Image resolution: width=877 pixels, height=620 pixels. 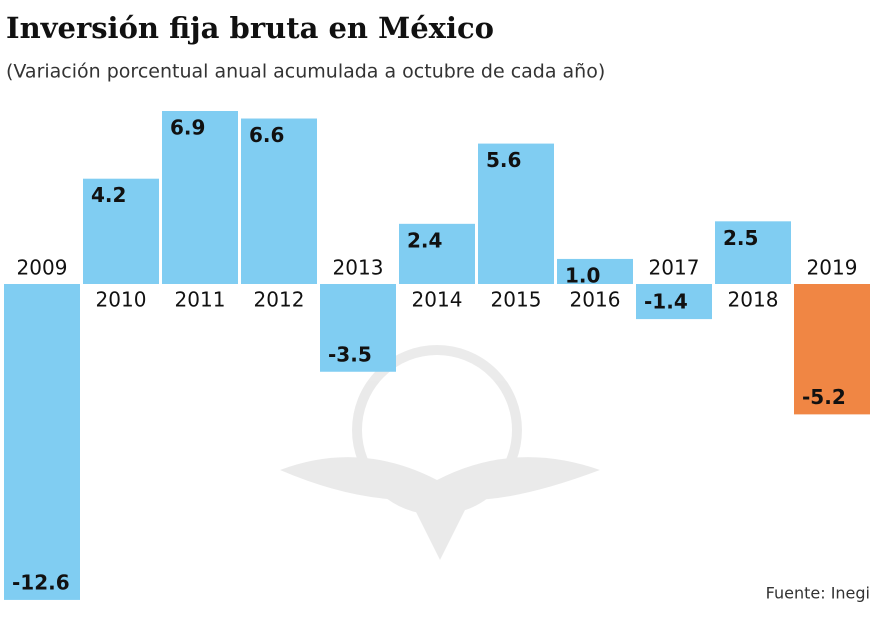 What do you see at coordinates (818, 593) in the screenshot?
I see `source: Fuente: Inegi` at bounding box center [818, 593].